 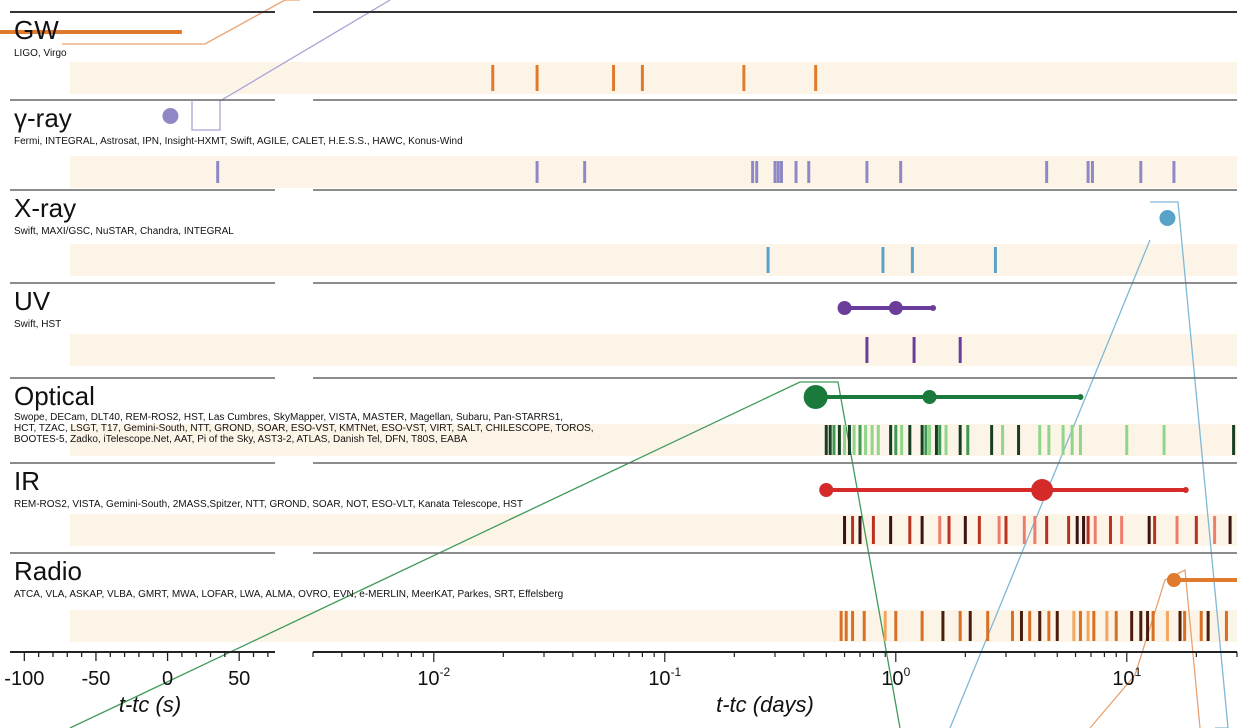 I want to click on sec-tick-label: 50, so click(x=239, y=679).